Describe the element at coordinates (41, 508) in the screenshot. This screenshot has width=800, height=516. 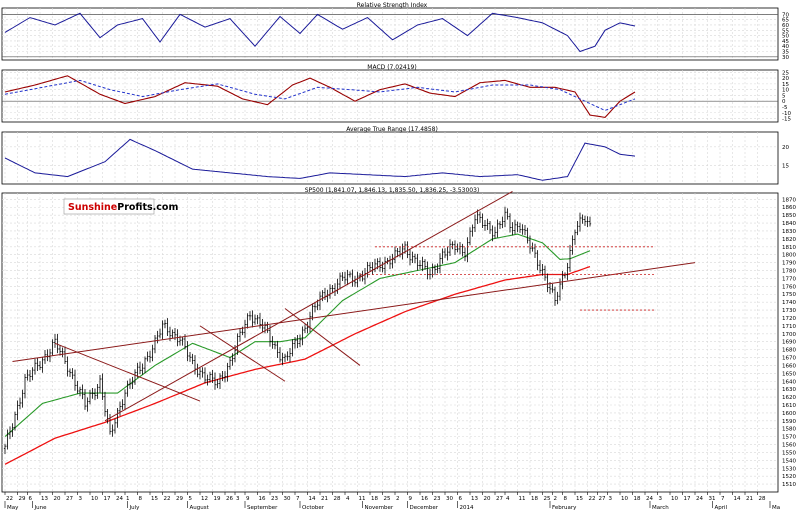
I see `month-label-1: June` at that location.